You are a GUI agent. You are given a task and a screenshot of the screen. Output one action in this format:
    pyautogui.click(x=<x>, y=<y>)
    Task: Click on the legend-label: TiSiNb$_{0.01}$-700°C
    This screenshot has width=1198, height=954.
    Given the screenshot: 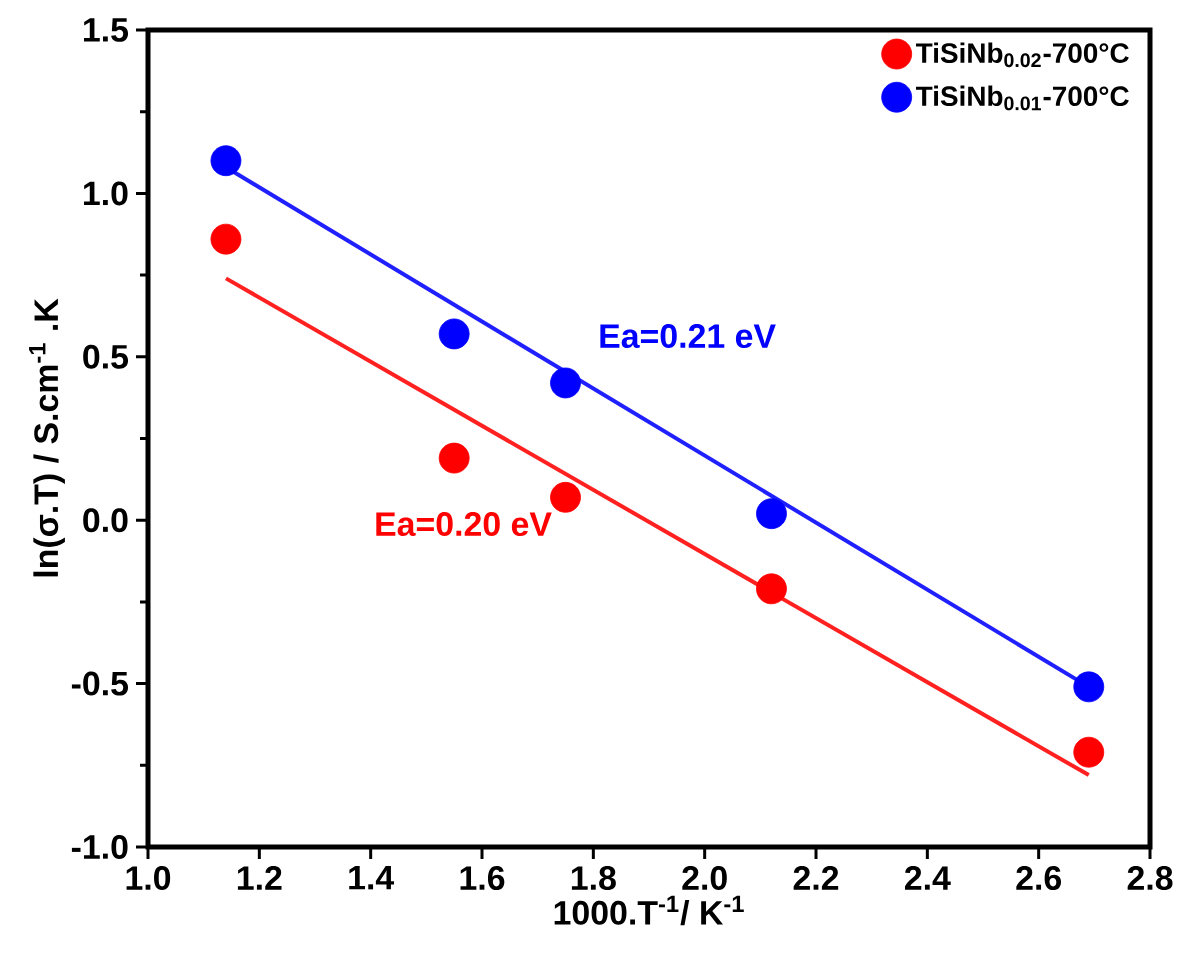 What is the action you would take?
    pyautogui.click(x=1022, y=98)
    